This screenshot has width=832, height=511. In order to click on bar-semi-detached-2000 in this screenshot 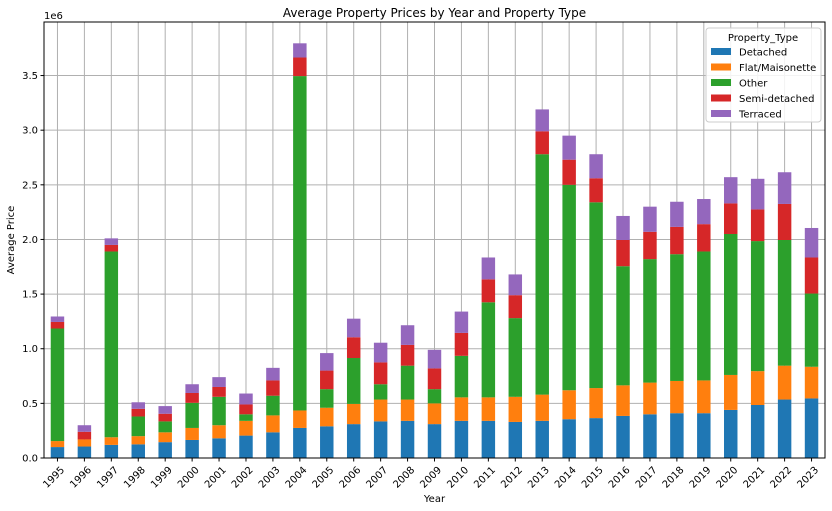, I will do `click(192, 397)`.